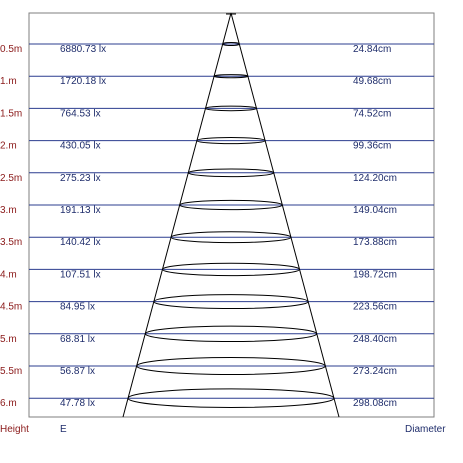 The width and height of the screenshot is (463, 463). What do you see at coordinates (80, 210) in the screenshot?
I see `illuminance-value: 191.13 lx` at bounding box center [80, 210].